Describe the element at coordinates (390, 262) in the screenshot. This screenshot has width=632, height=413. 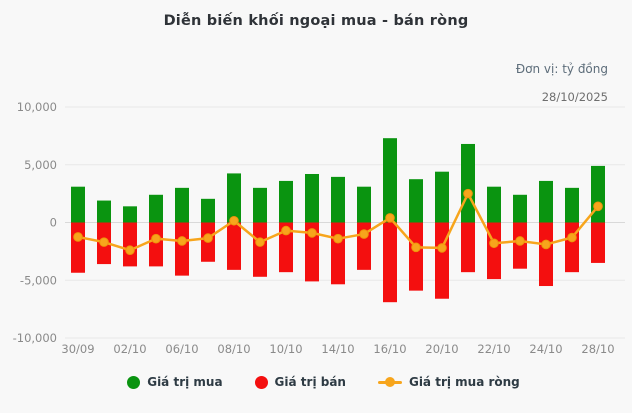
I see `bar-sell-16/10` at that location.